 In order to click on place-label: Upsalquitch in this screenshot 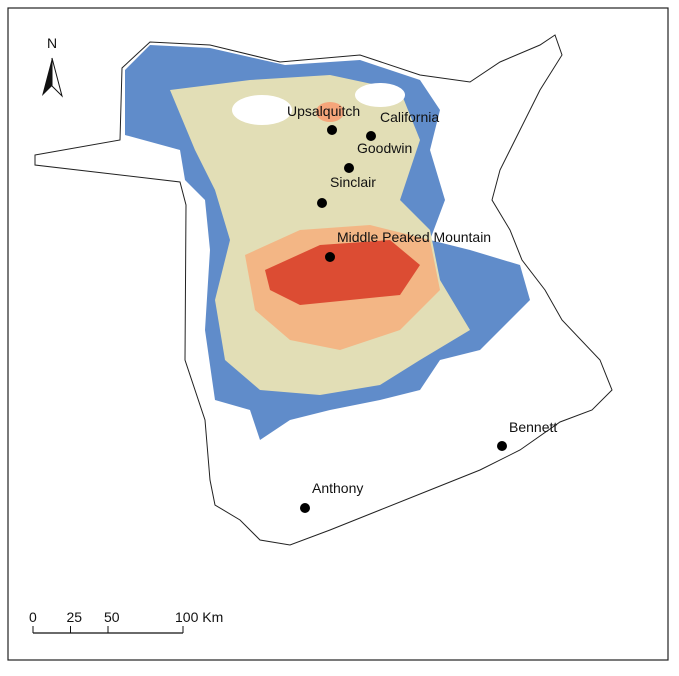, I will do `click(323, 111)`.